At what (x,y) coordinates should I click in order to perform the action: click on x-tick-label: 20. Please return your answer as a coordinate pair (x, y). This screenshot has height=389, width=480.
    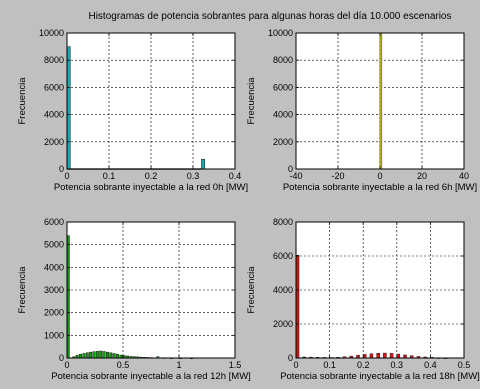
    Looking at the image, I should click on (422, 176).